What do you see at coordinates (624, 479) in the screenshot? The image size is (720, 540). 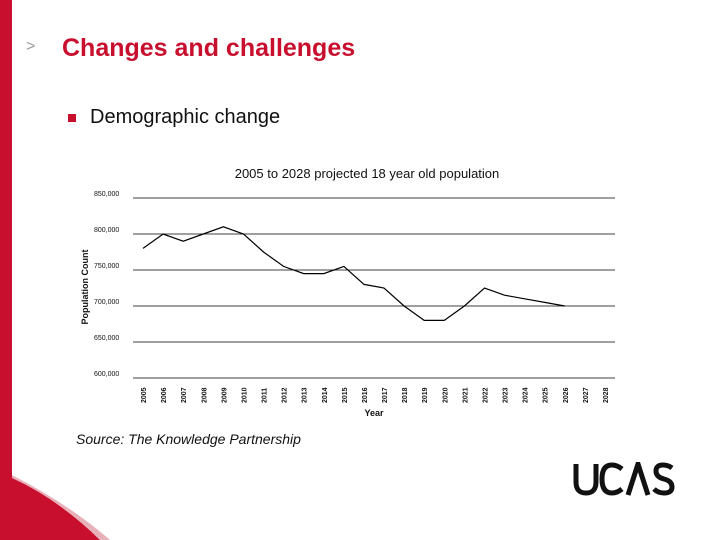 I see `ucas-logo` at bounding box center [624, 479].